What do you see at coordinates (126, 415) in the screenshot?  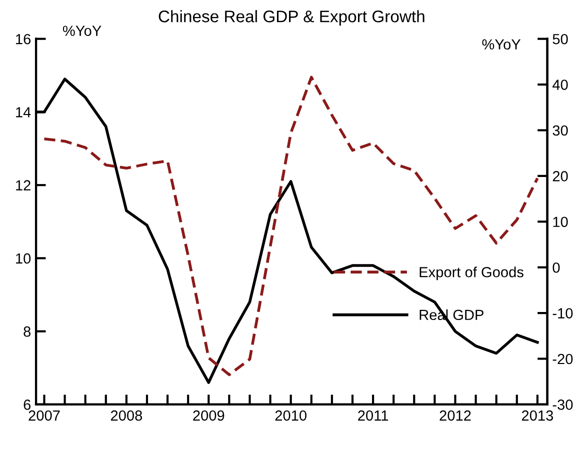 I see `x-tick-label: 2008` at bounding box center [126, 415].